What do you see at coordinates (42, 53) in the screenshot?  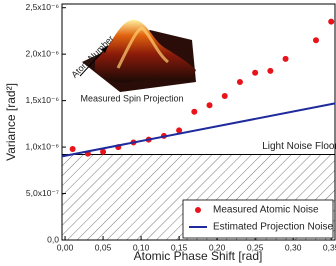 I see `y-tick-label: 2,0x10⁻⁶` at bounding box center [42, 53].